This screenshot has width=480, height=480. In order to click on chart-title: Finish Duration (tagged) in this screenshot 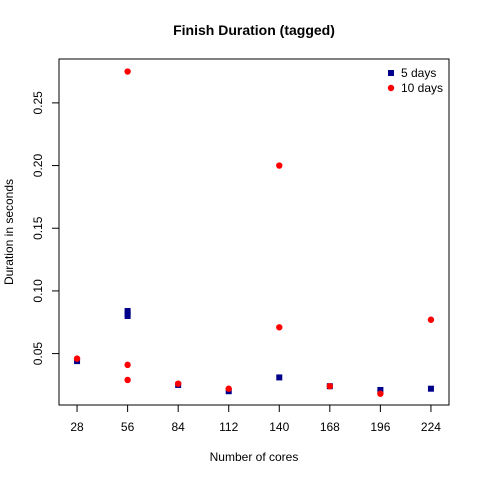, I will do `click(254, 30)`.